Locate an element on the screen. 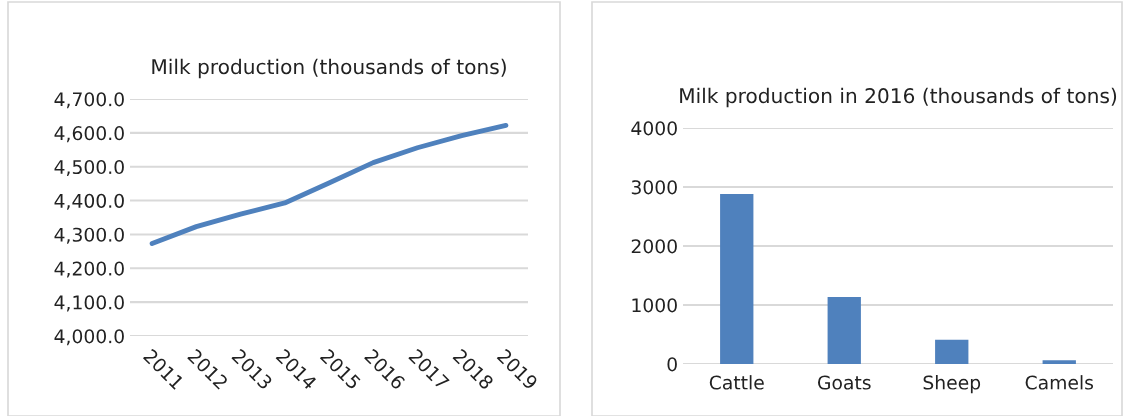 The image size is (1124, 416). y-tick-label: 4,100.0 is located at coordinates (89, 303).